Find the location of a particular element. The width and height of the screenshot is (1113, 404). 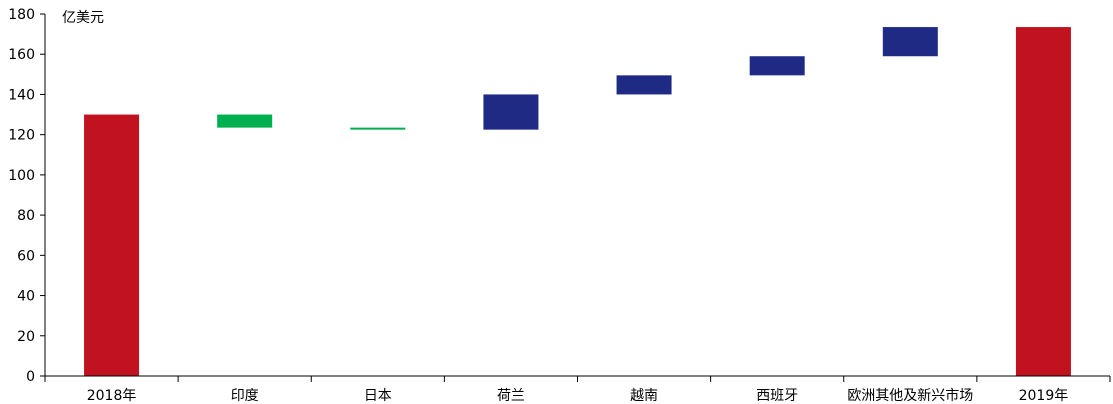

y-tick-label: 80 is located at coordinates (26, 216).